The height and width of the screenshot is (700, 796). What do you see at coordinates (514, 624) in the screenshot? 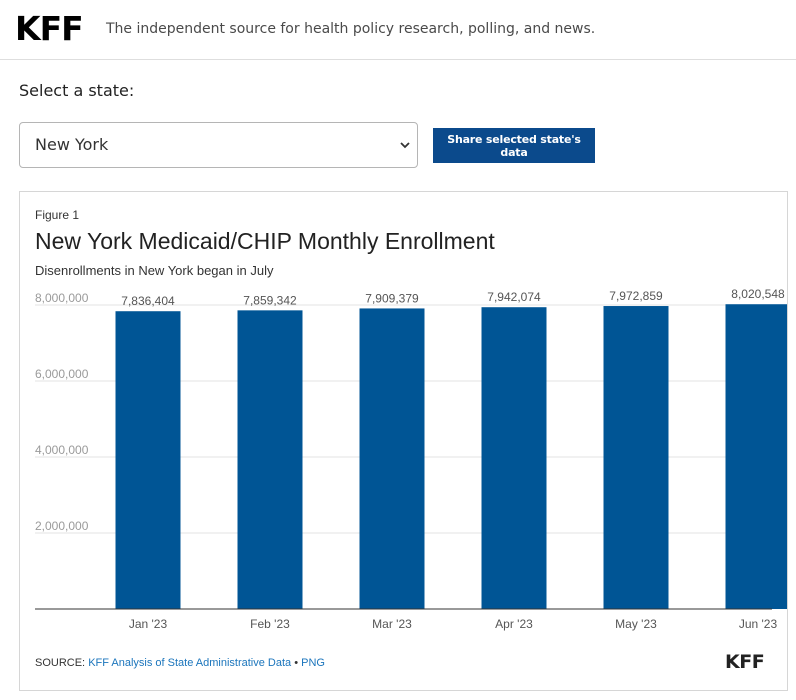
I see `x-tick-label: Apr '23` at bounding box center [514, 624].